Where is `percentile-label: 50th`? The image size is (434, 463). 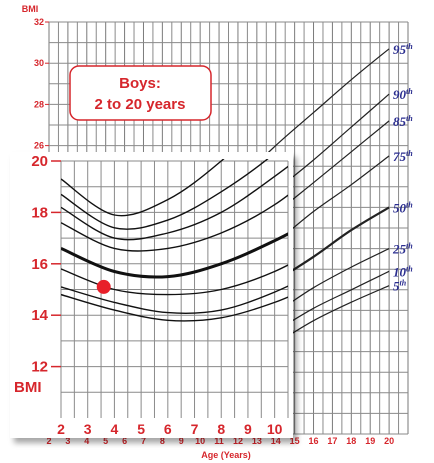
percentile-label: 50th is located at coordinates (403, 207).